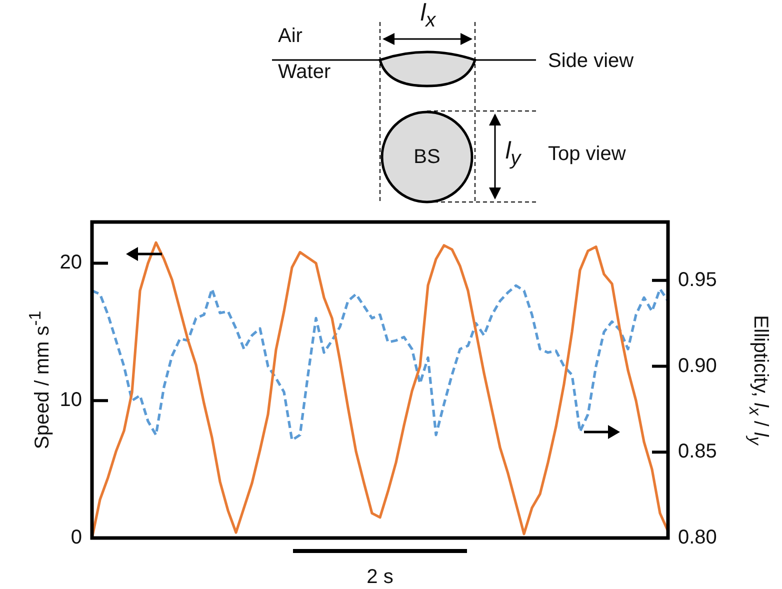 This screenshot has width=782, height=589. I want to click on y-tick-label: 20, so click(71, 263).